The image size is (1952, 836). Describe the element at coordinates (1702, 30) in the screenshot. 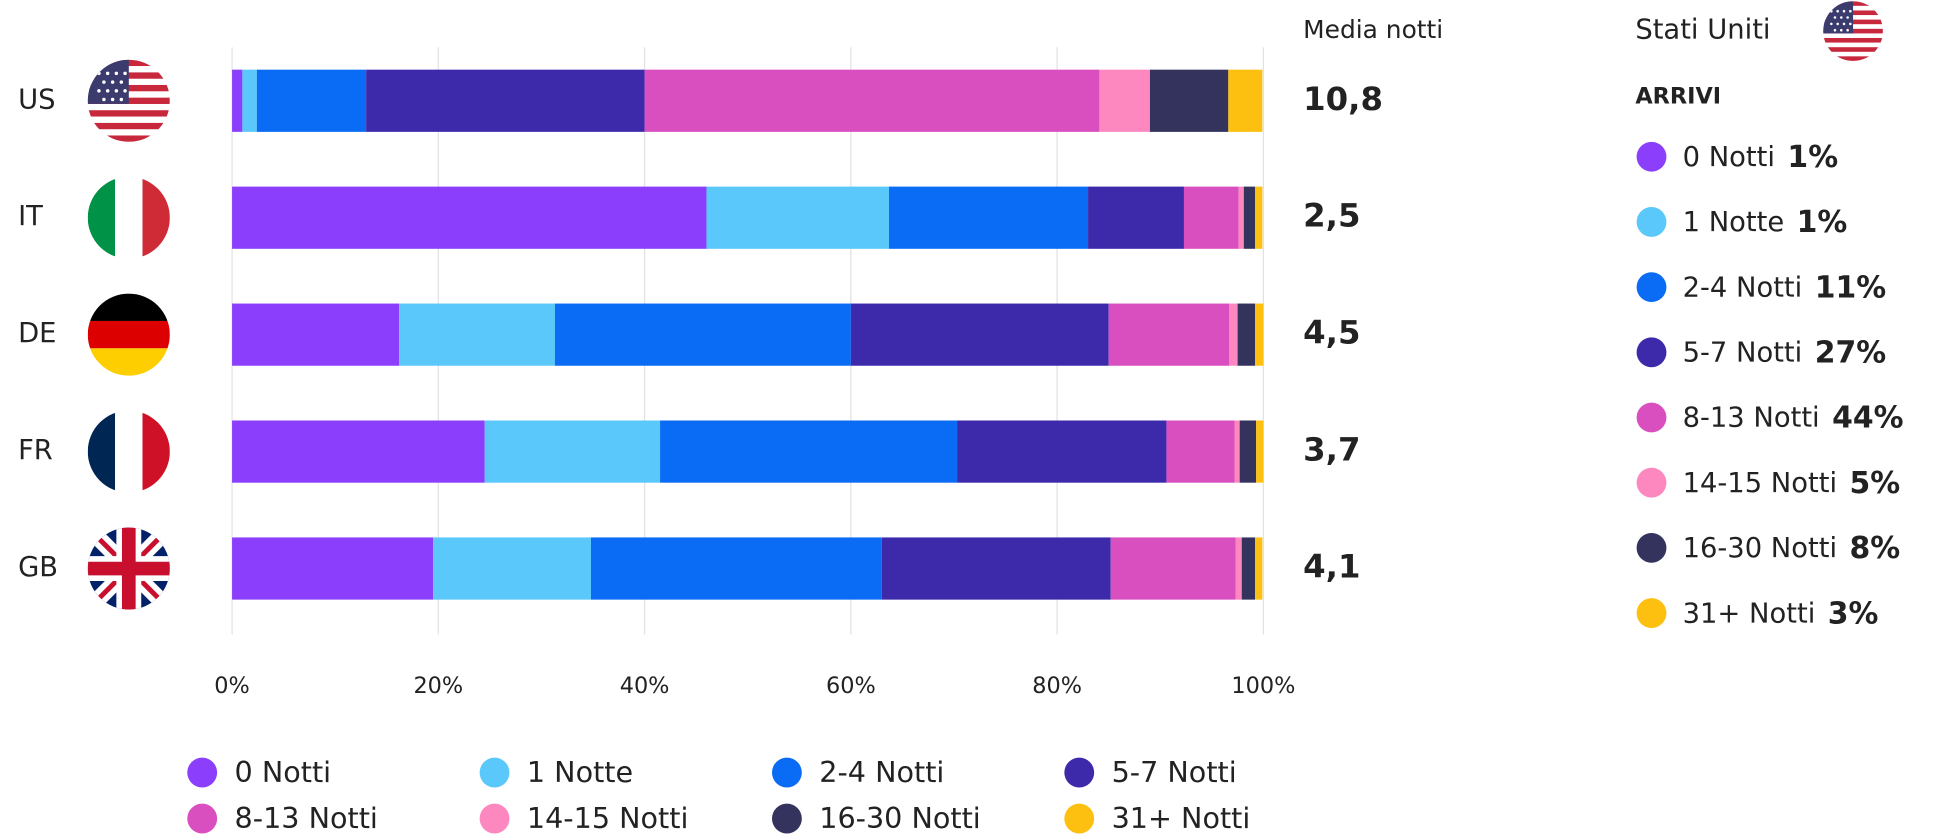

I see `panel-title: Stati Uniti` at that location.